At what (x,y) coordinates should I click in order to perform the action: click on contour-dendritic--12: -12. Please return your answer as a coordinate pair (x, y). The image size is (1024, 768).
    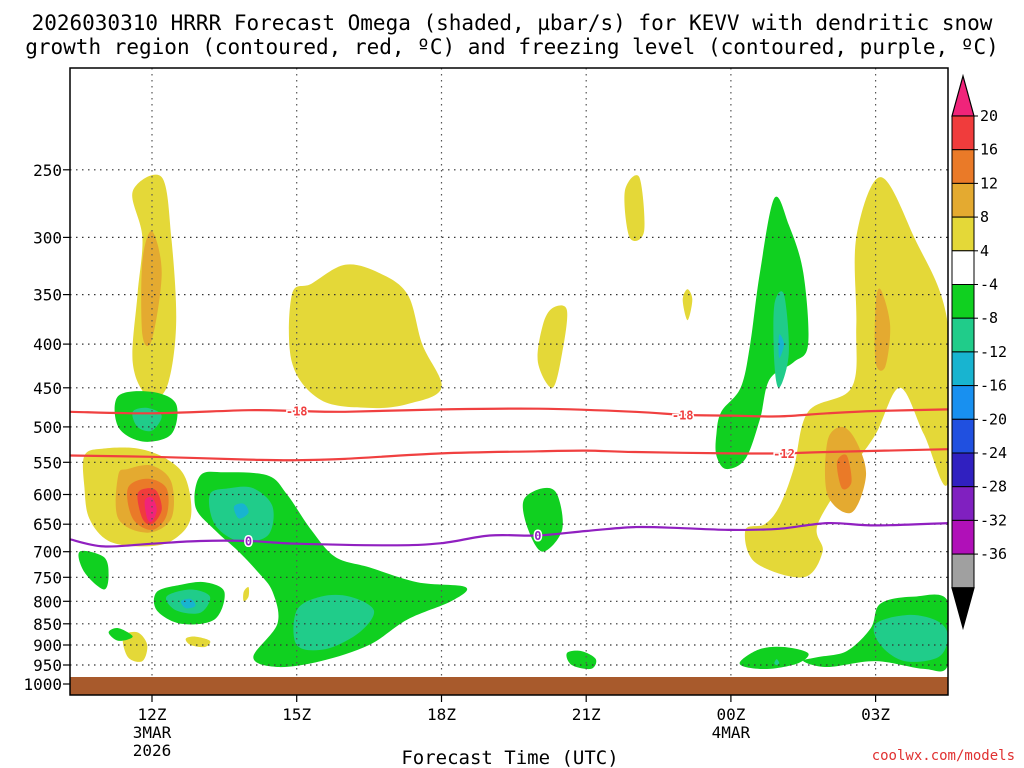
    Looking at the image, I should click on (509, 453).